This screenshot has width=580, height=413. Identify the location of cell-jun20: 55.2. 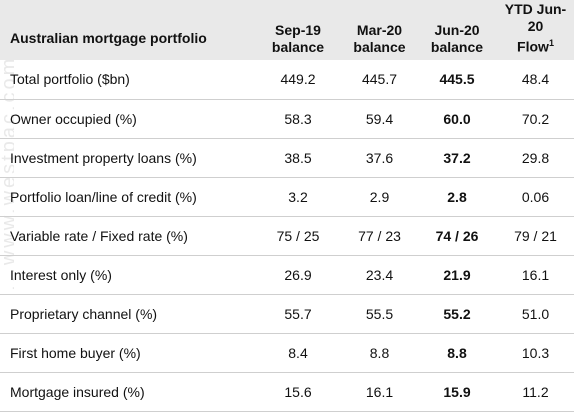
(457, 313).